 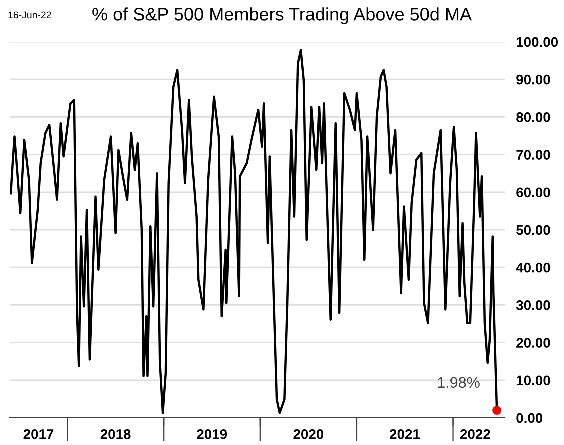 What do you see at coordinates (309, 434) in the screenshot?
I see `x-tick-label: 2020` at bounding box center [309, 434].